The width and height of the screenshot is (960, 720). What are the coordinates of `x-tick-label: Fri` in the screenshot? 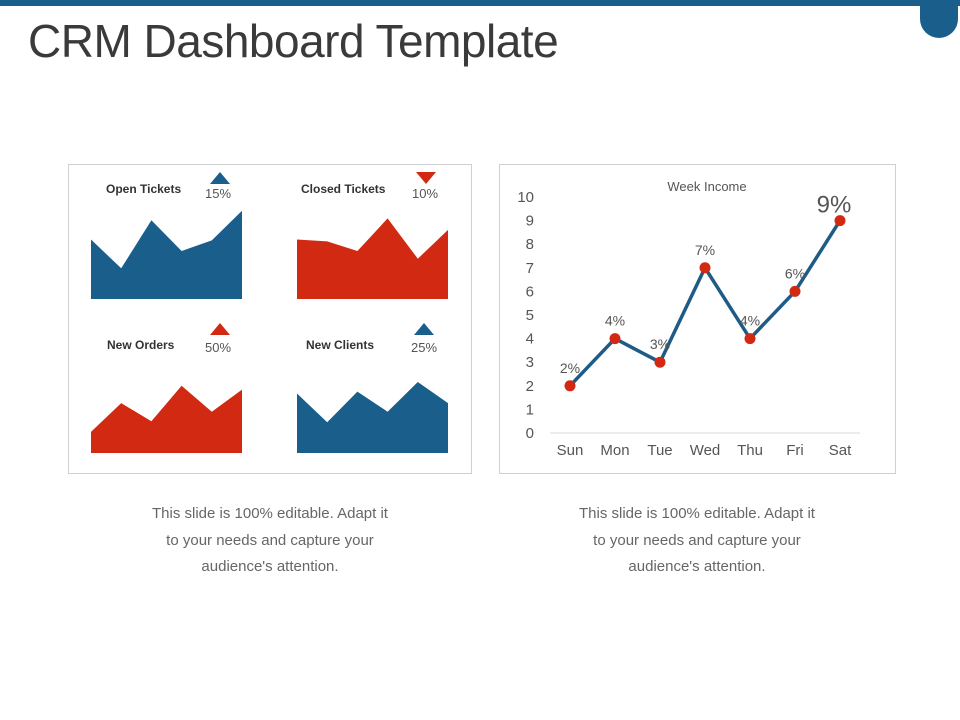 It's located at (795, 450).